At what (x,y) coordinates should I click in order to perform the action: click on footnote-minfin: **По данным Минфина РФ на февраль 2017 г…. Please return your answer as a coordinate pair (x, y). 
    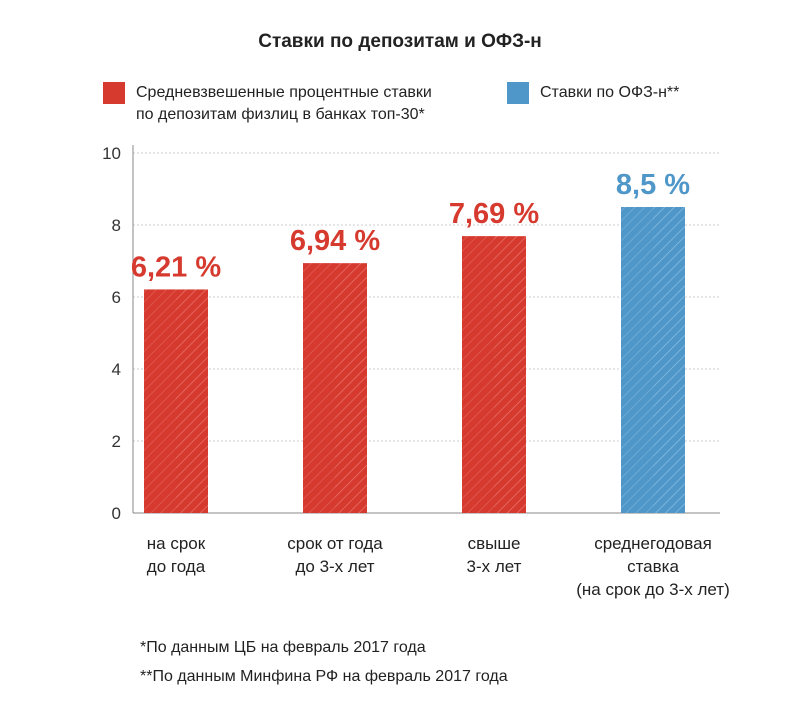
    Looking at the image, I should click on (324, 676).